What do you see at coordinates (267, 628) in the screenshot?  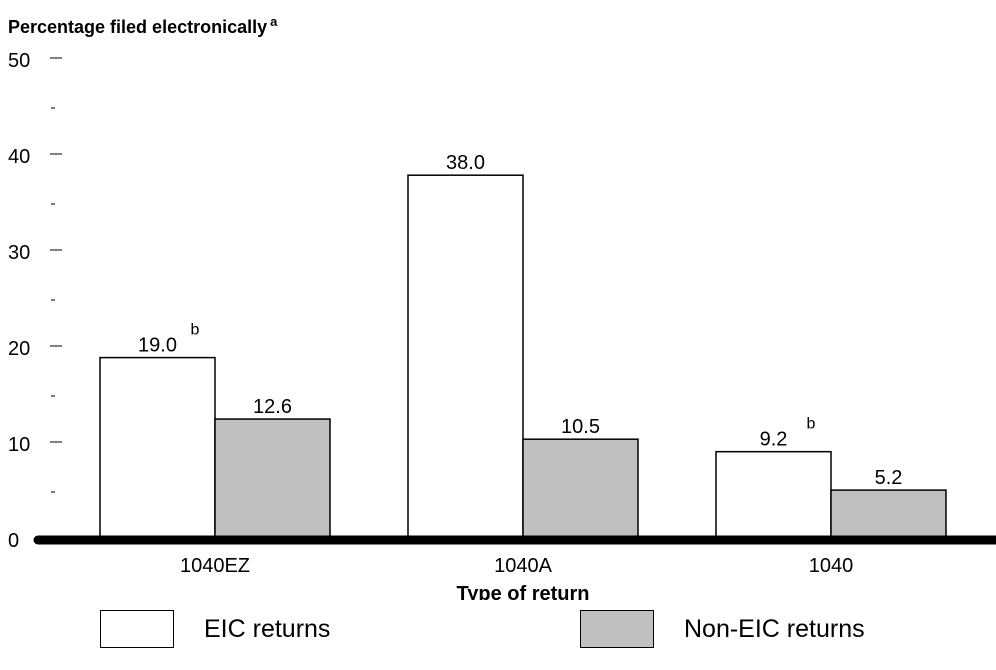 I see `legend-label-eic: EIC returns` at bounding box center [267, 628].